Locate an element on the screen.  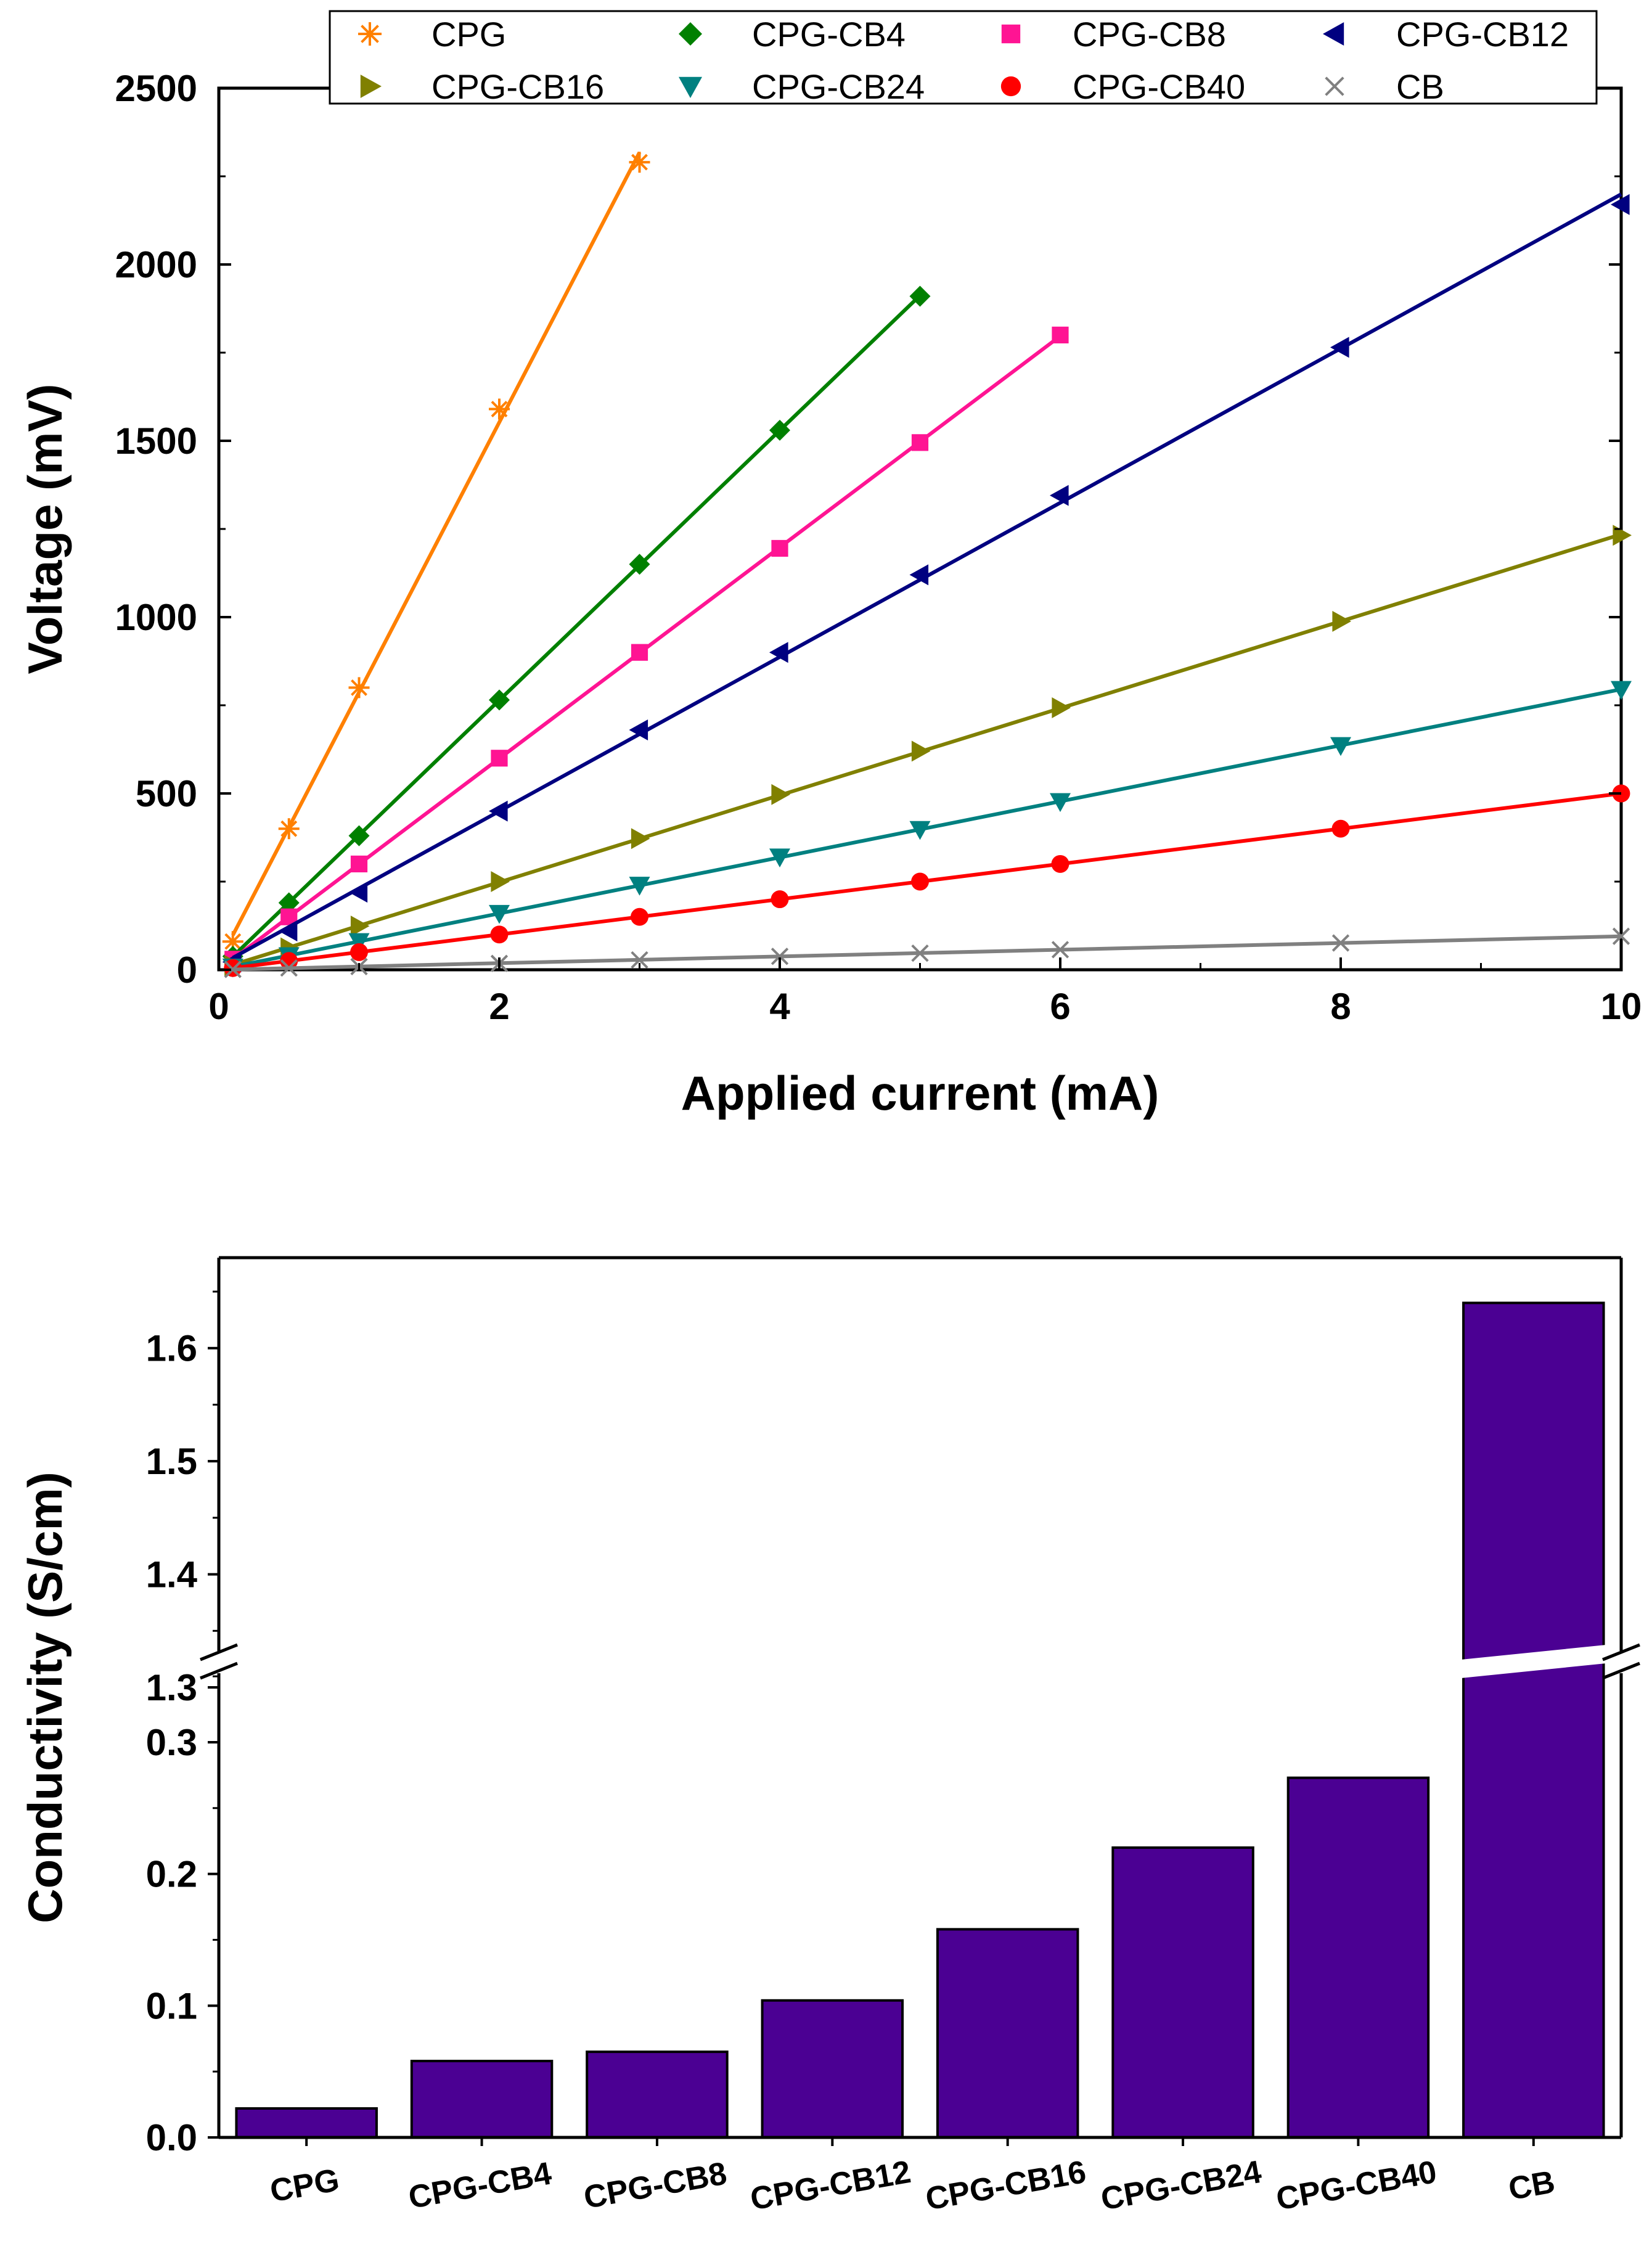
x-tick-label: 2 is located at coordinates (499, 1007).